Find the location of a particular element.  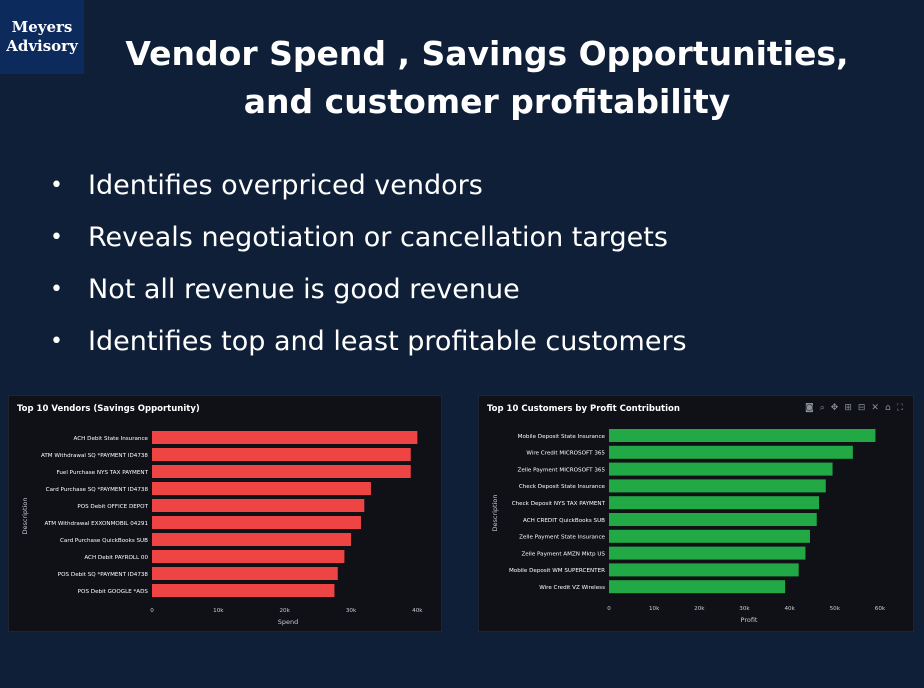

x-tick-label: 60k is located at coordinates (880, 609).